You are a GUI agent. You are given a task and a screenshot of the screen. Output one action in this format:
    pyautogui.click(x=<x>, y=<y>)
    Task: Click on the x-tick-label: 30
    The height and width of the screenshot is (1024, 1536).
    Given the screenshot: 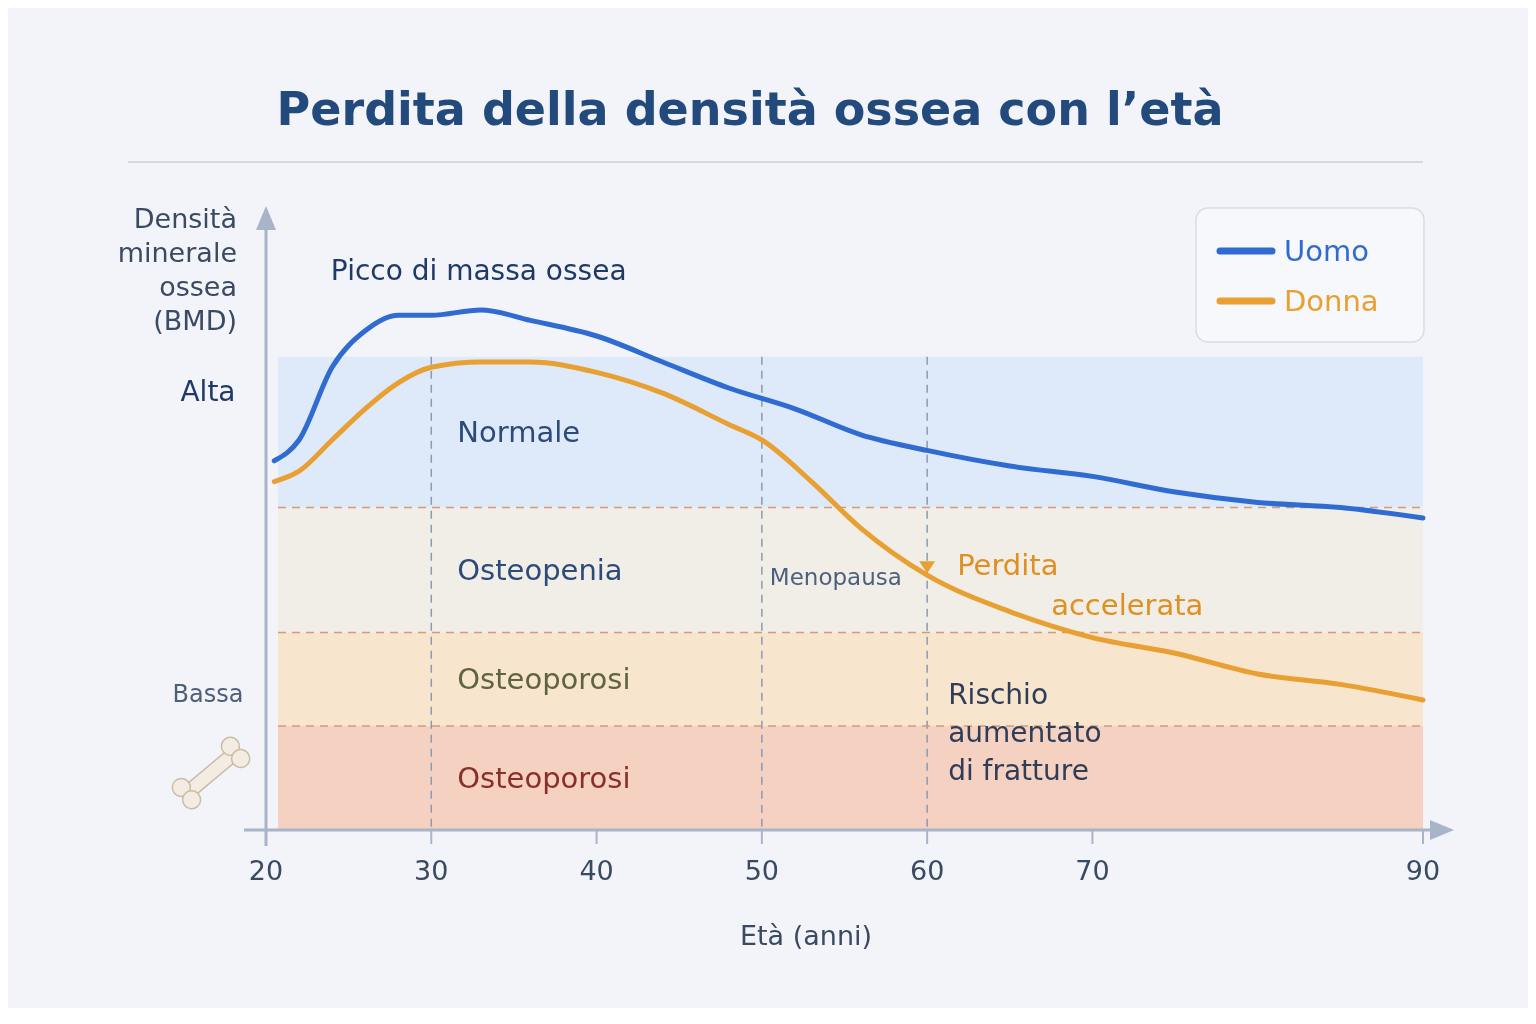 What is the action you would take?
    pyautogui.click(x=431, y=870)
    